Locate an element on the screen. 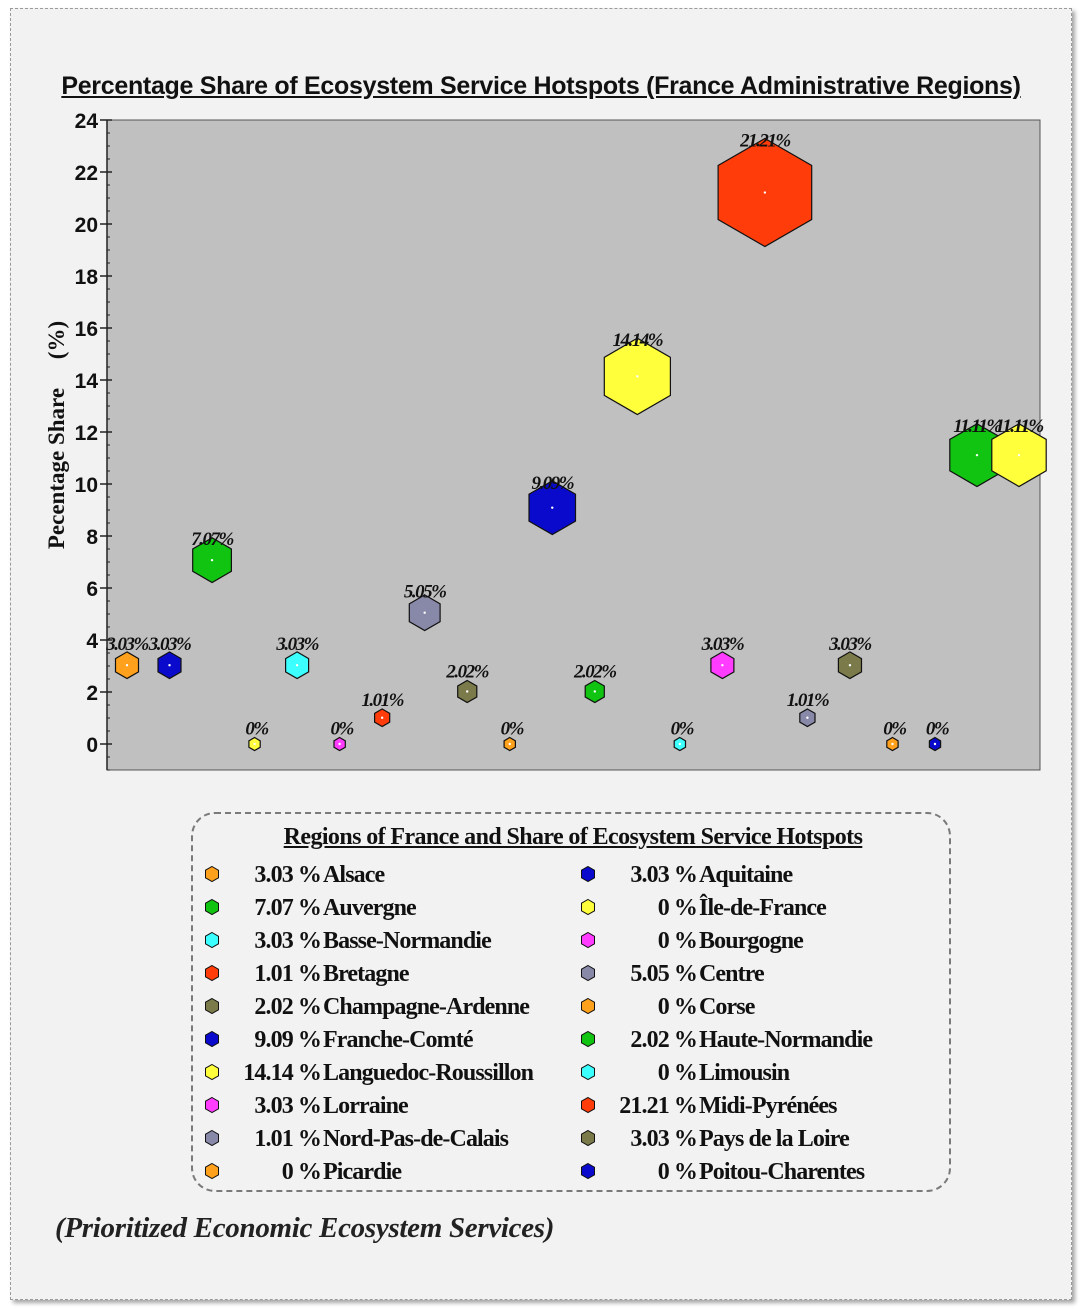 The image size is (1082, 1310). y-tick-label: 22 is located at coordinates (86, 173).